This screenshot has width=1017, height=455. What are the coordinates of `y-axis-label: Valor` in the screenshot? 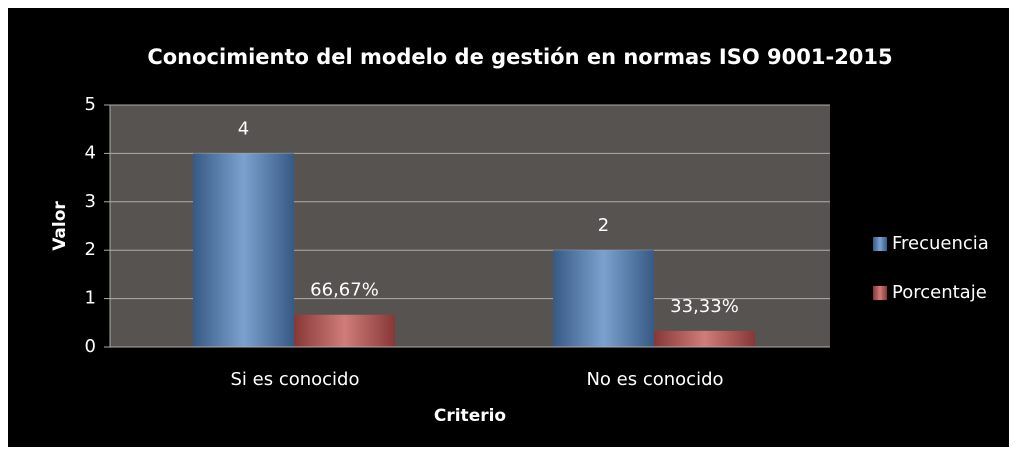 It's located at (60, 226).